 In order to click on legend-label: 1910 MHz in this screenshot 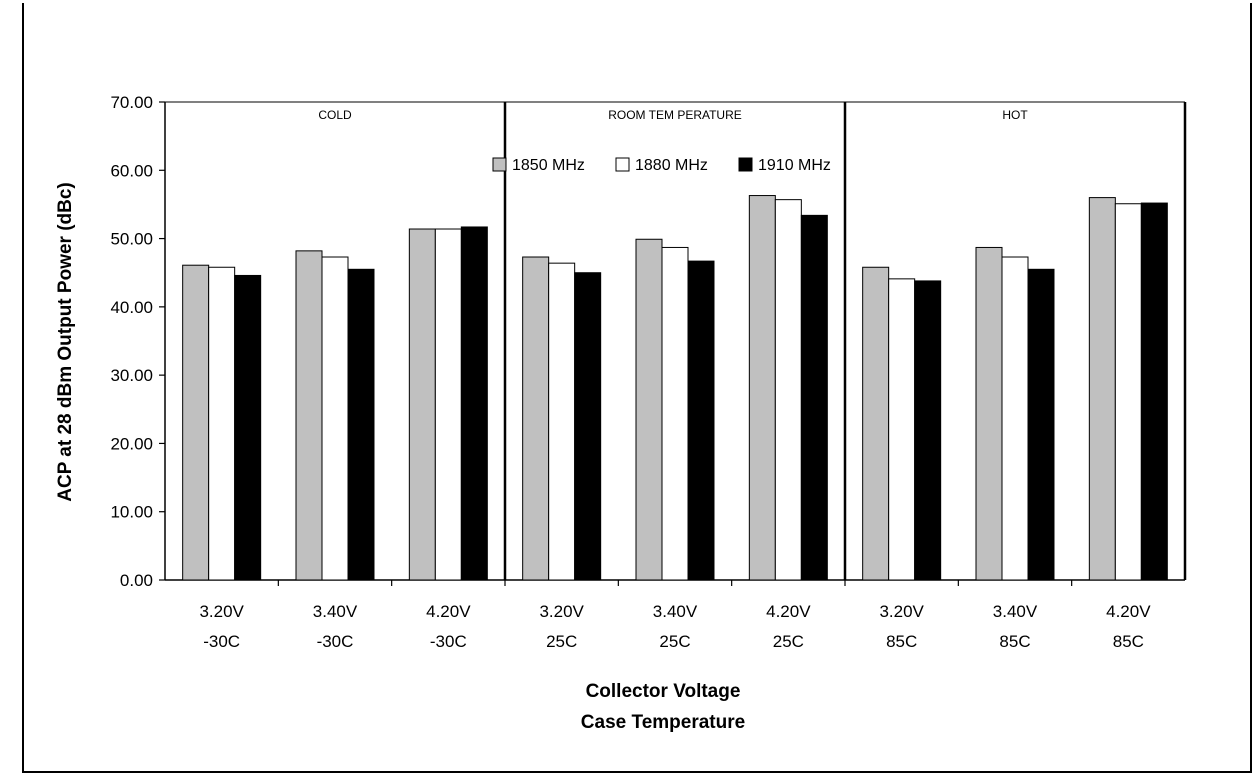, I will do `click(794, 165)`.